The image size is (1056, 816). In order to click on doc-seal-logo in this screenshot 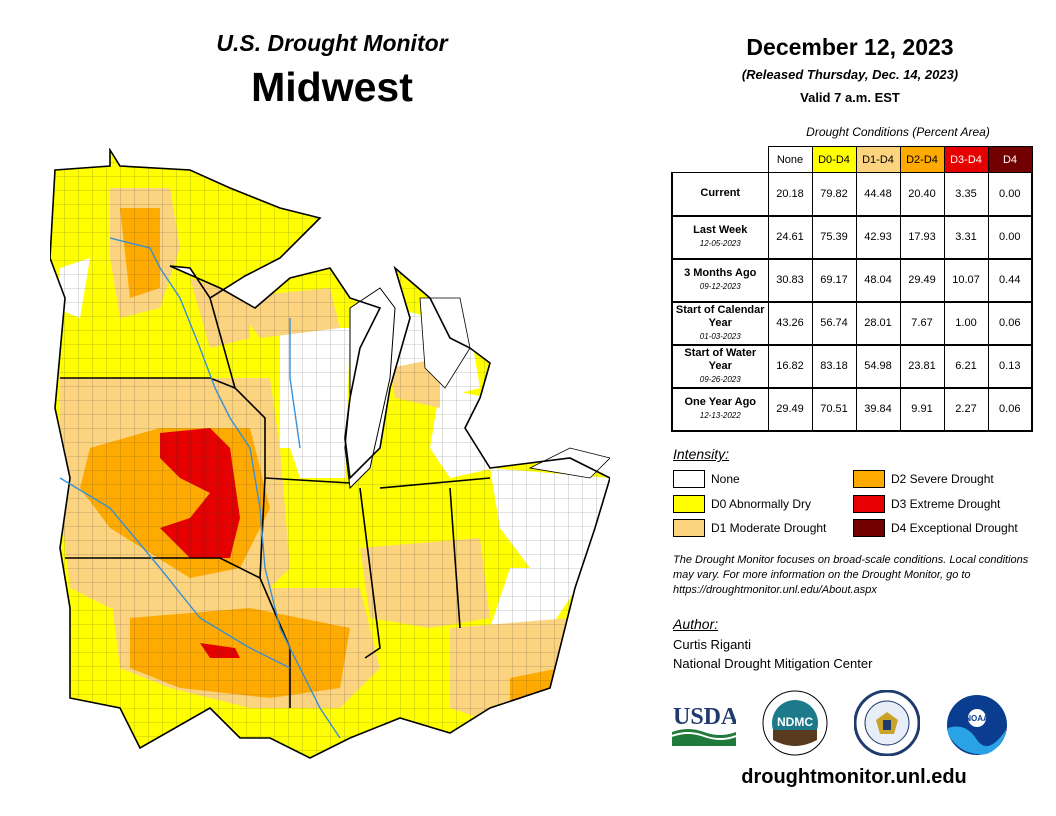, I will do `click(887, 723)`.